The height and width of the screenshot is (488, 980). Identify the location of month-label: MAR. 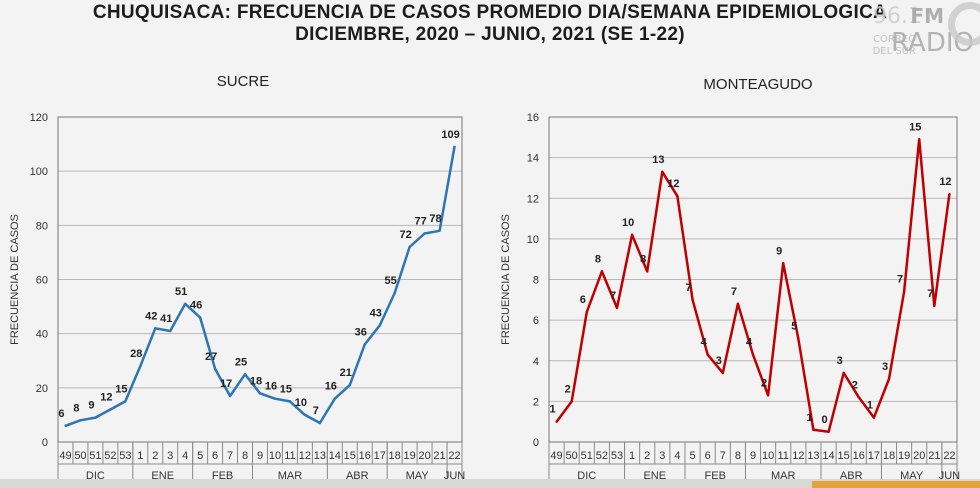
(783, 475).